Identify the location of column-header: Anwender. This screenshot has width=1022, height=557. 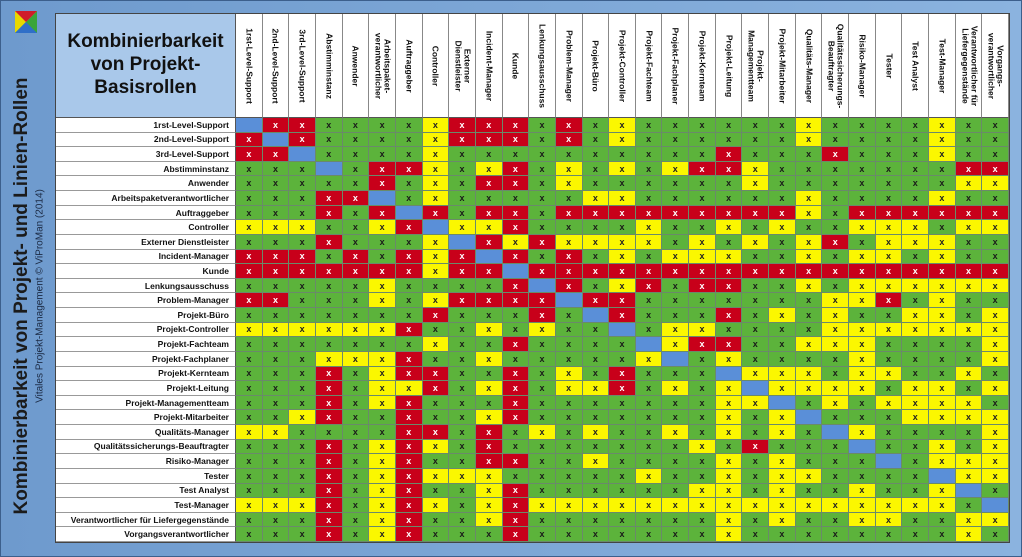
(356, 66).